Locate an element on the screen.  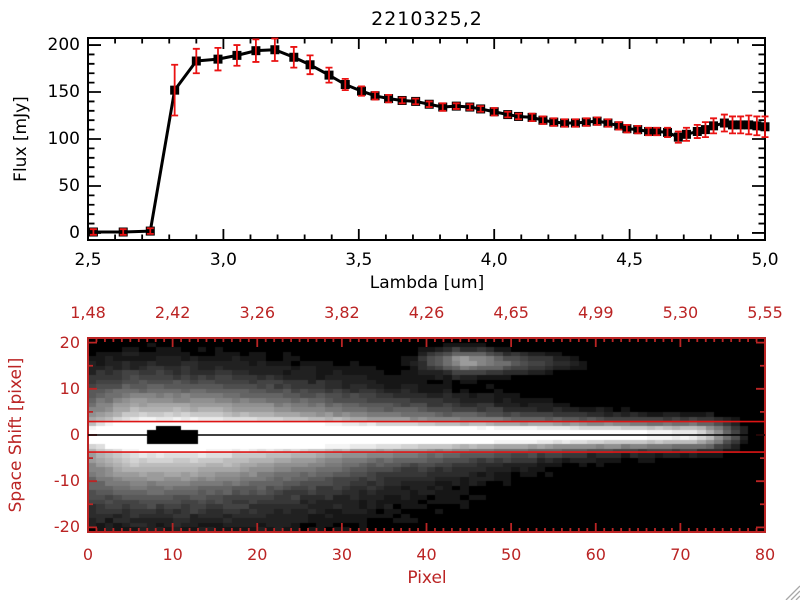
plot-title: 2210325,2 is located at coordinates (427, 19).